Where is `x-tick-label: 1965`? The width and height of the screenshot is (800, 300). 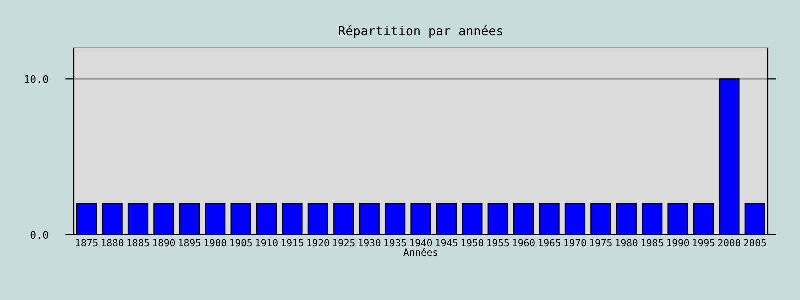 x-tick-label: 1965 is located at coordinates (549, 243).